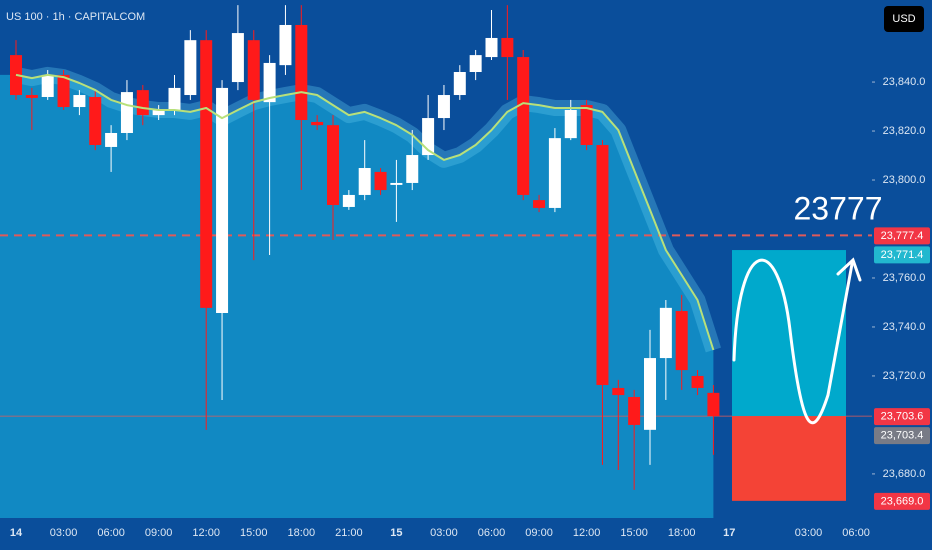 The width and height of the screenshot is (932, 550). I want to click on y-tick-label: 23,680.0, so click(904, 474).